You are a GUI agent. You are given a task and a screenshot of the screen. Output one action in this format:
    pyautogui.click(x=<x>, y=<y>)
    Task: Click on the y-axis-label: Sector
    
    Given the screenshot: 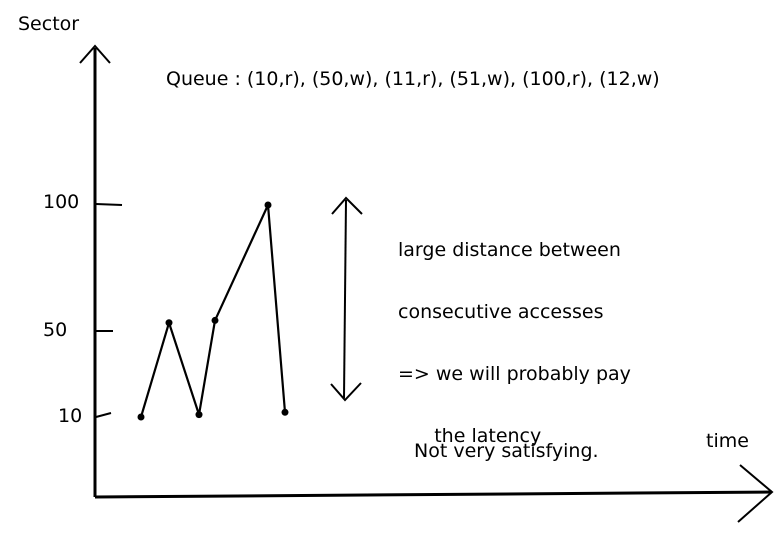 What is the action you would take?
    pyautogui.click(x=49, y=24)
    